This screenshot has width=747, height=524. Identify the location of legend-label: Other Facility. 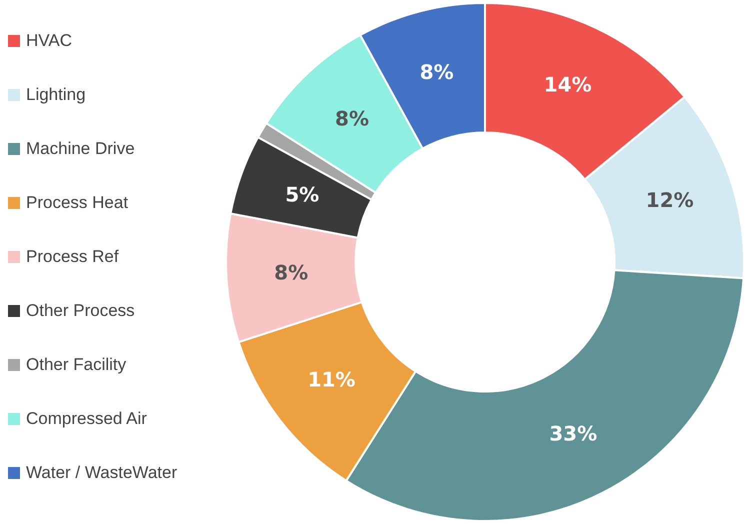
(76, 365).